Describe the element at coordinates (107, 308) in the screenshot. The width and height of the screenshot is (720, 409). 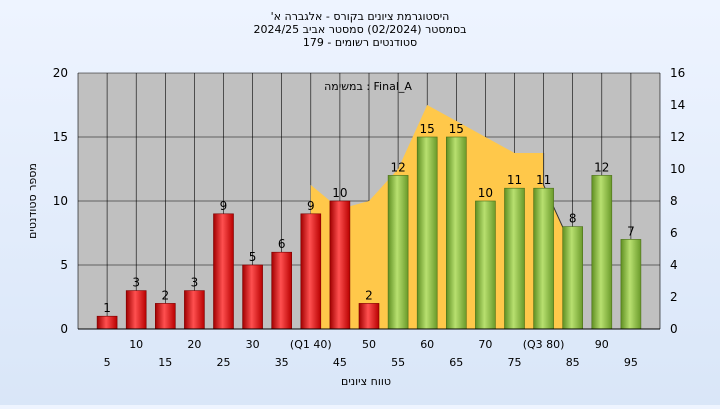
I see `data-label: 1` at that location.